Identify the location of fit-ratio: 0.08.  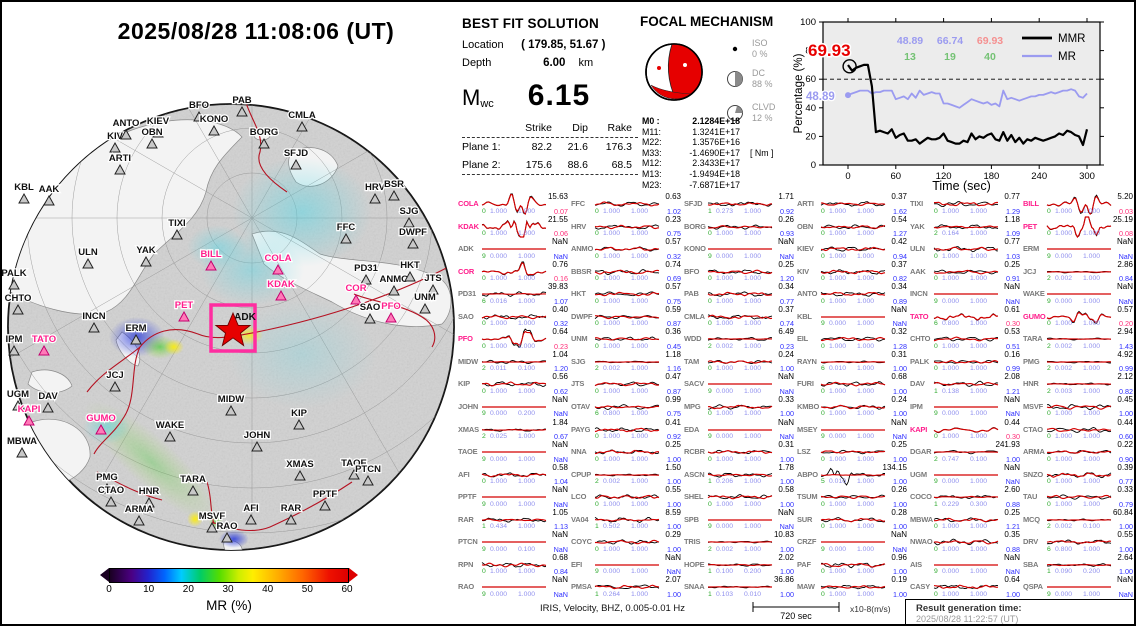
(1126, 234).